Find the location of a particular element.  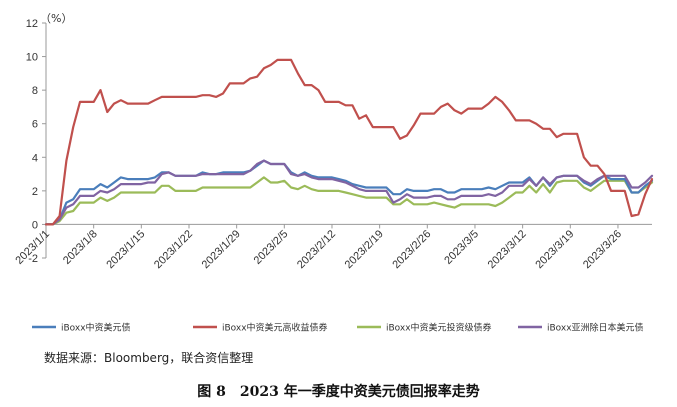

legend-item-3: iBoxx中资美元投资级债券 is located at coordinates (424, 328).